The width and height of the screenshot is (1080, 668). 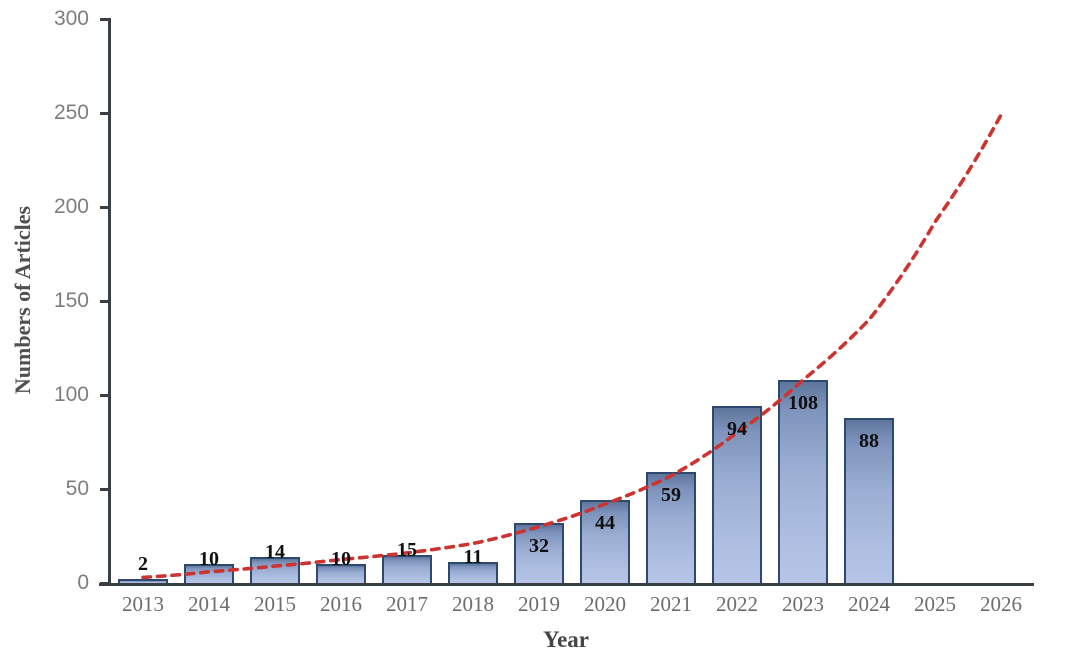 What do you see at coordinates (71, 112) in the screenshot?
I see `y-tick-label: 250` at bounding box center [71, 112].